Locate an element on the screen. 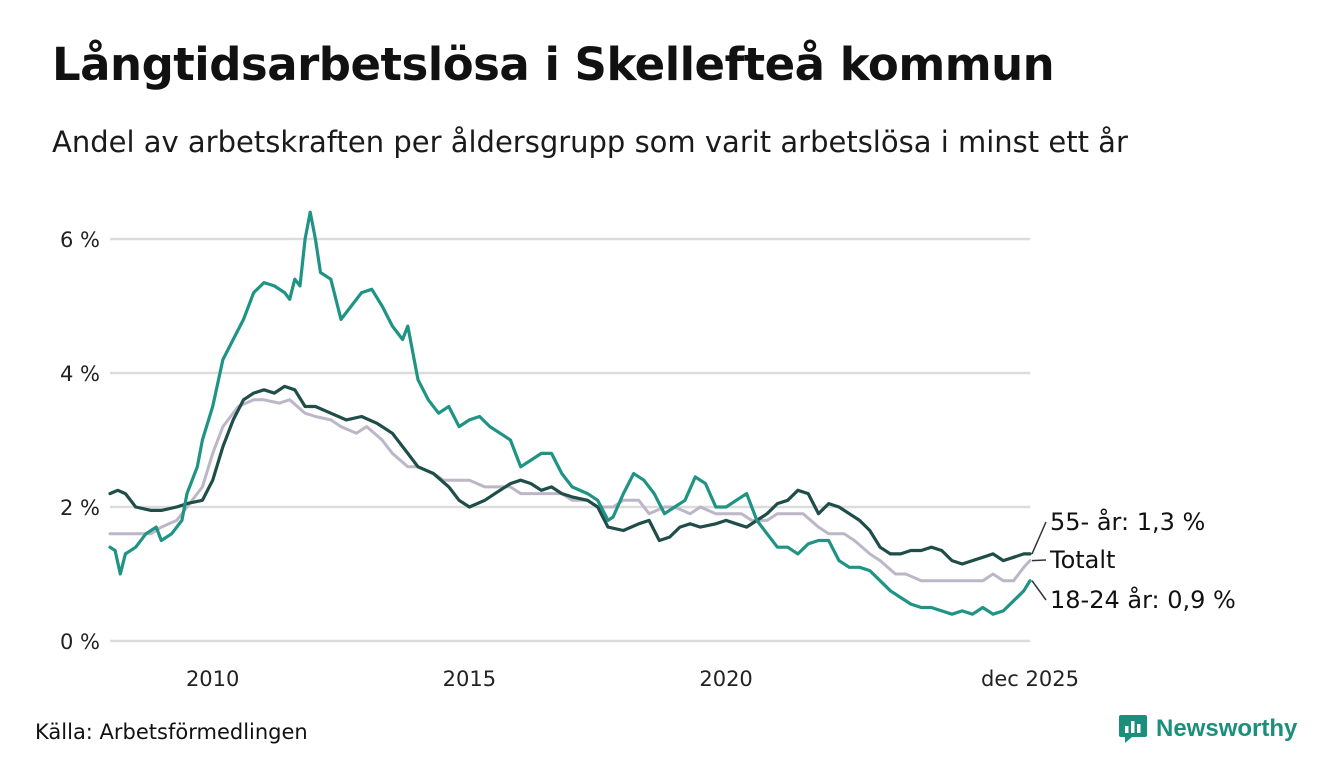  brand-name: Newsworthy is located at coordinates (1227, 728).